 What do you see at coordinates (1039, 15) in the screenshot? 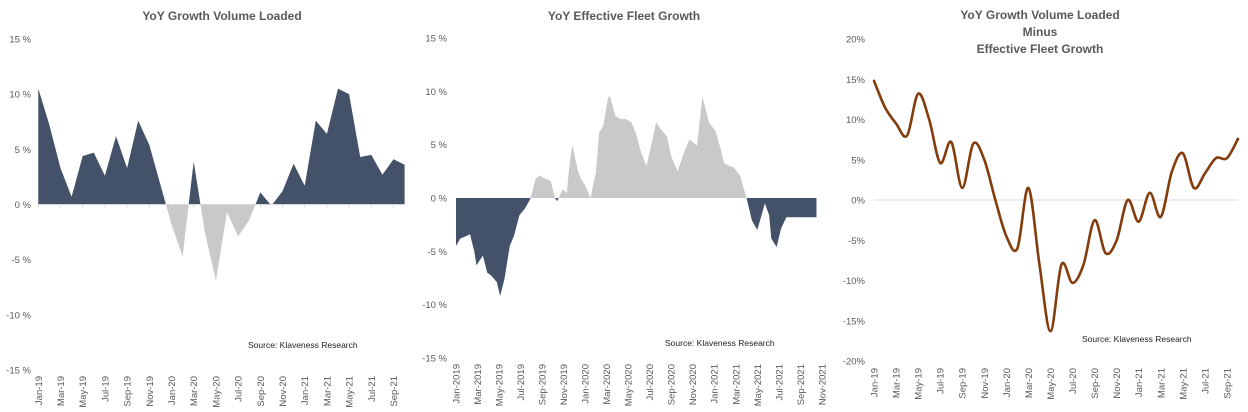
I see `chart3-title-line1: YoY Growth Volume Loaded` at bounding box center [1039, 15].